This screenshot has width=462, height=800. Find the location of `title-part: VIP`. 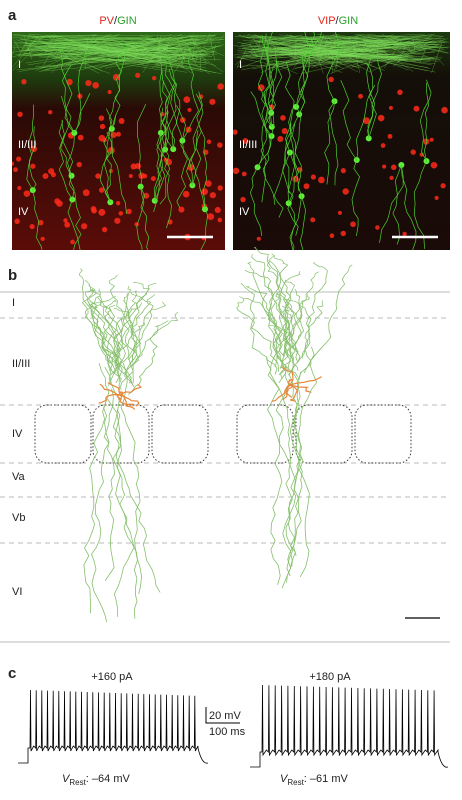

title-part: VIP is located at coordinates (327, 21).